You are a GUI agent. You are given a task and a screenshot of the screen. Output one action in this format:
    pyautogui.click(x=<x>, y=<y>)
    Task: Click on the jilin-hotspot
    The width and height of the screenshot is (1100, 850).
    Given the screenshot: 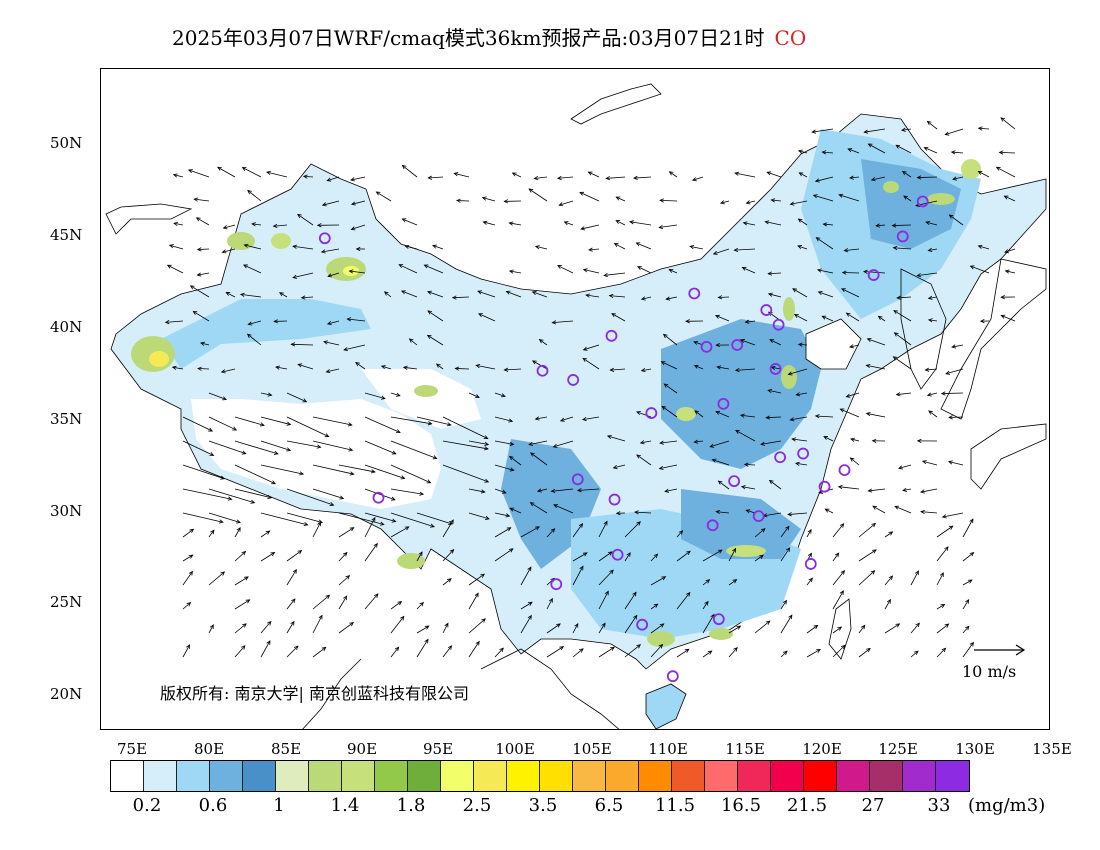 What is the action you would take?
    pyautogui.click(x=891, y=187)
    